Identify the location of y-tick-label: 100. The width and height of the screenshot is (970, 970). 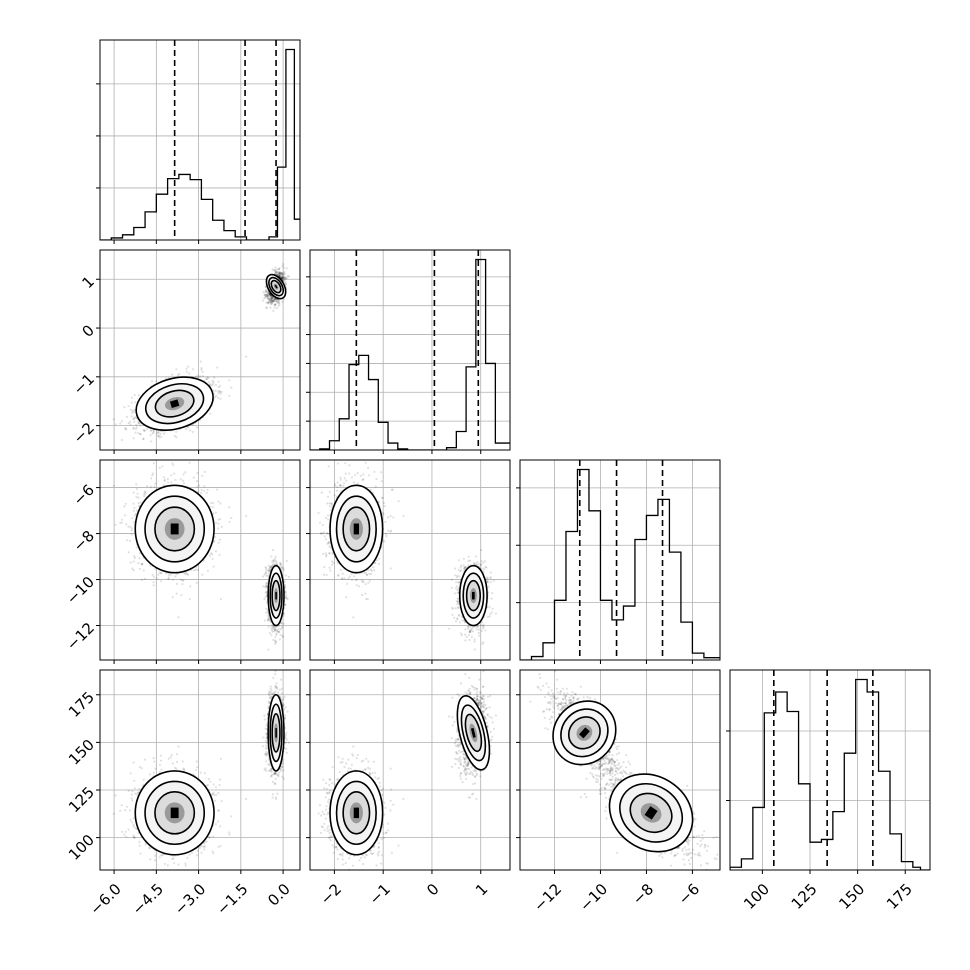
(81, 847).